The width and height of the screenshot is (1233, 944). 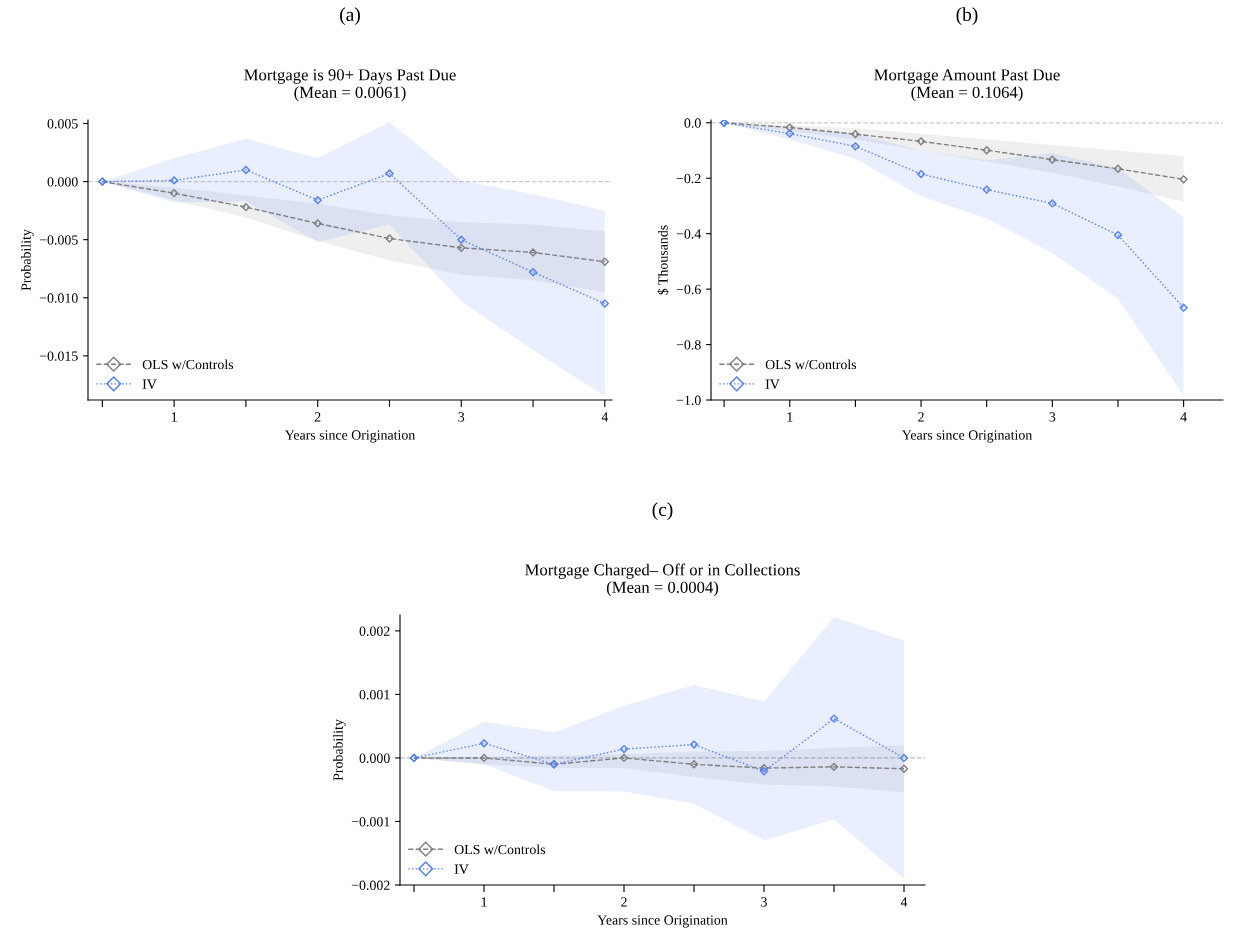 What do you see at coordinates (350, 16) in the screenshot?
I see `text: (a)` at bounding box center [350, 16].